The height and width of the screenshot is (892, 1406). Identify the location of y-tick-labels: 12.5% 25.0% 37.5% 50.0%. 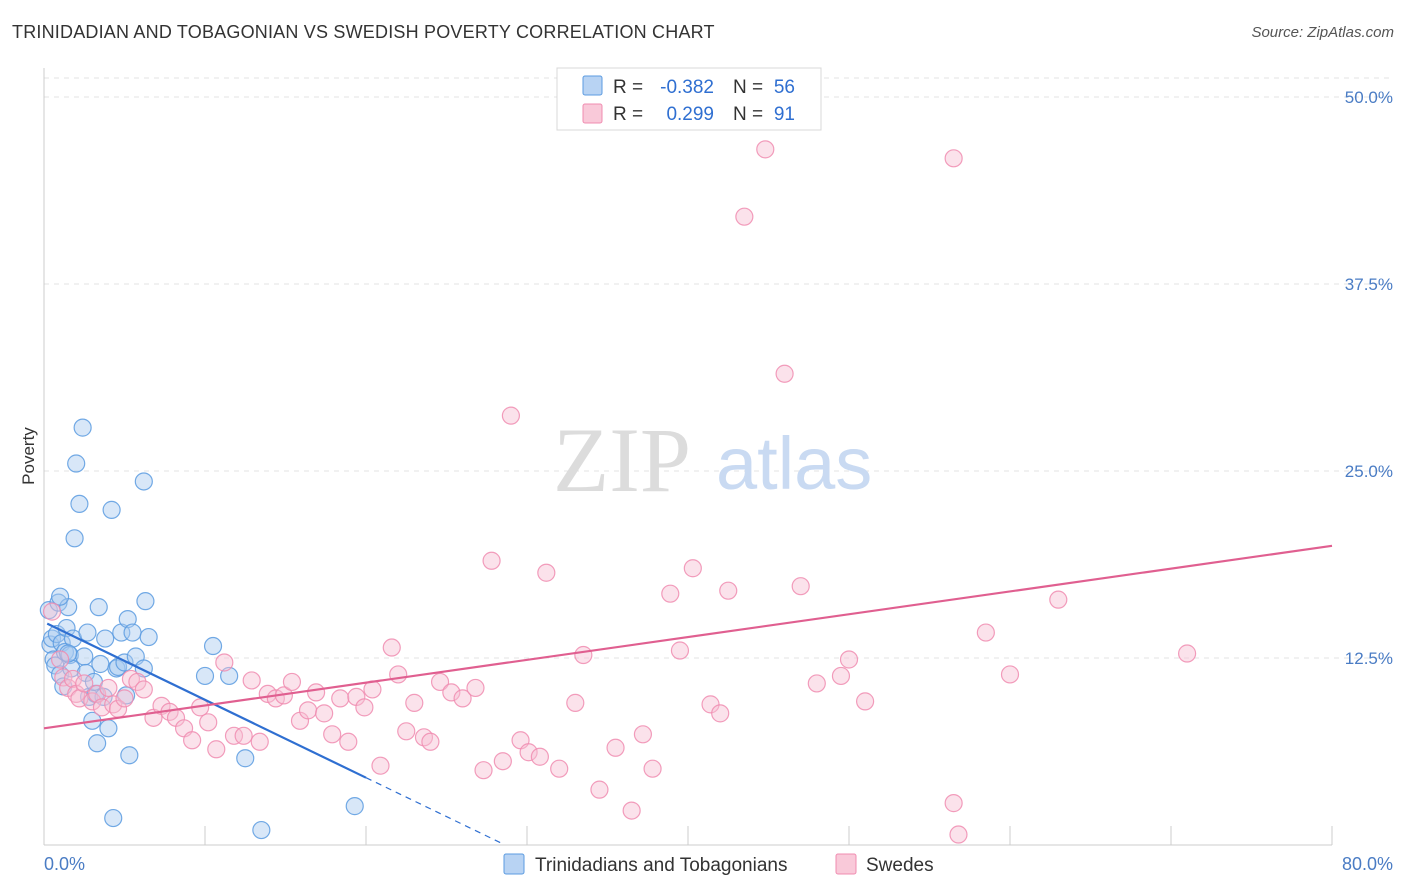
(1369, 378).